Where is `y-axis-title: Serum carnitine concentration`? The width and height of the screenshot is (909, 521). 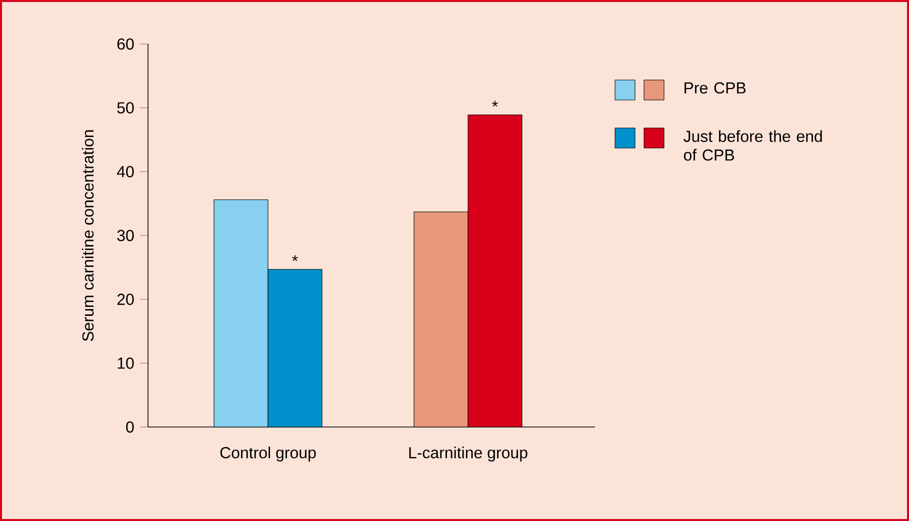
y-axis-title: Serum carnitine concentration is located at coordinates (88, 236).